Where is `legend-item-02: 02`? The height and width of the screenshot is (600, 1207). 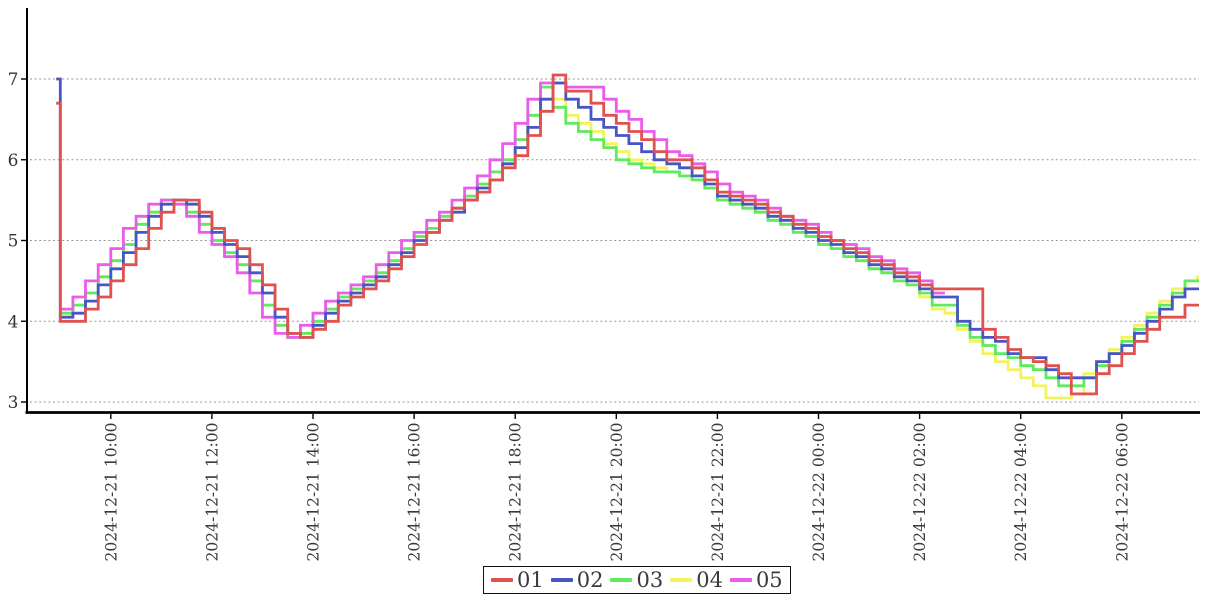
legend-item-02: 02 is located at coordinates (577, 579).